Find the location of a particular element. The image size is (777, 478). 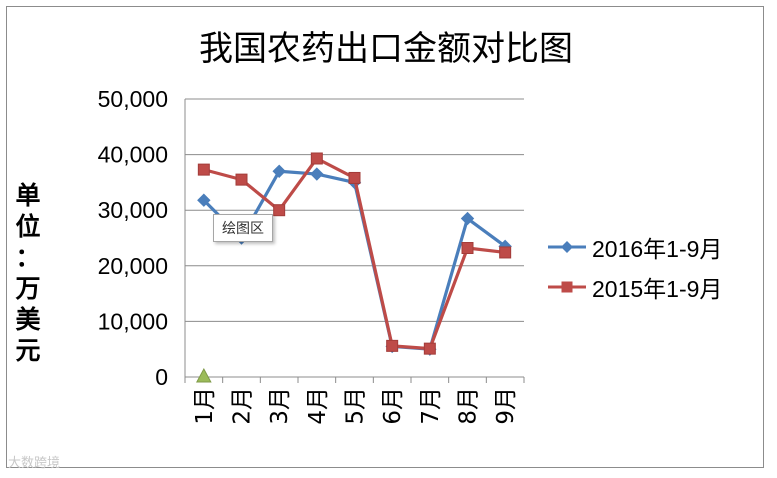

y-tick-label: 50,000 is located at coordinates (133, 99).